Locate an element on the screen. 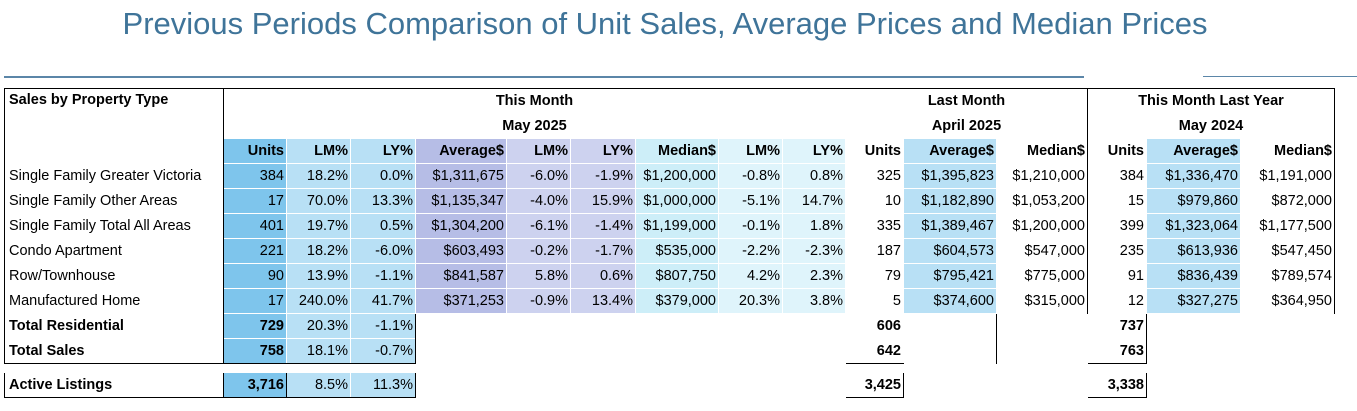 This screenshot has width=1357, height=411. col-header-last-month-average: Average$ is located at coordinates (950, 151).